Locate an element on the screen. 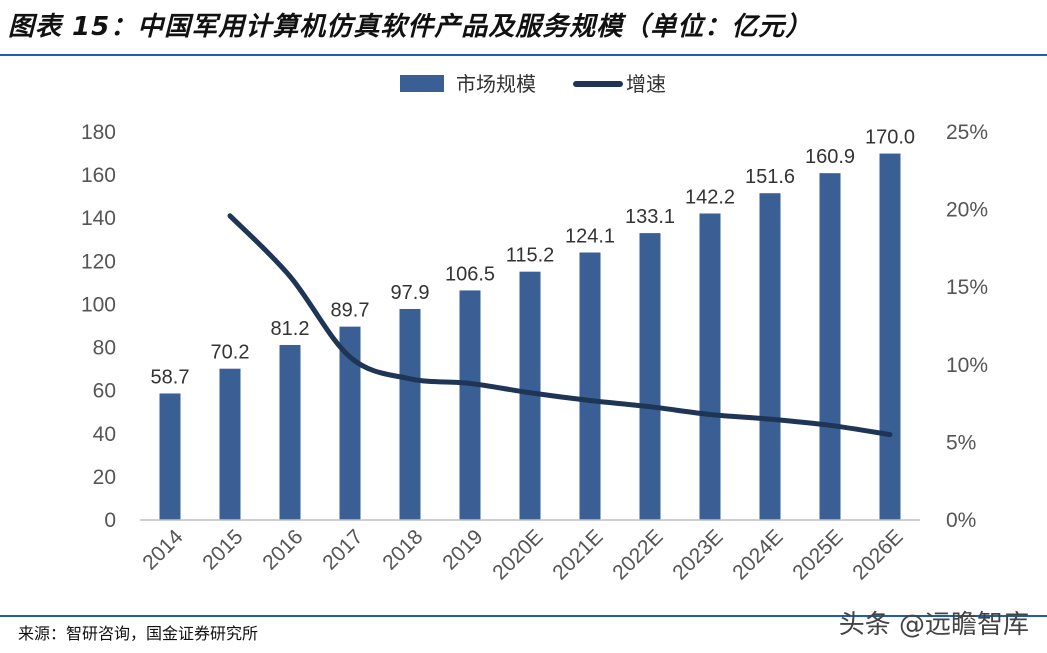 The image size is (1047, 653). y-left-tick-label: 40 is located at coordinates (104, 434).